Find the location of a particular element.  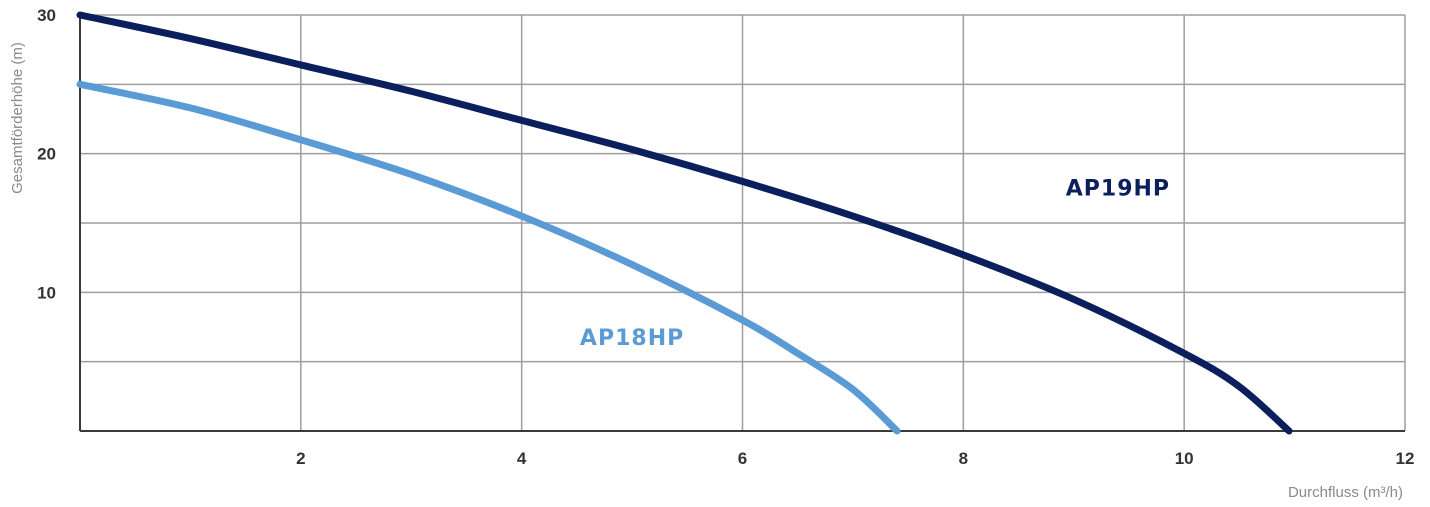

x-tick-label: 10 is located at coordinates (1184, 458).